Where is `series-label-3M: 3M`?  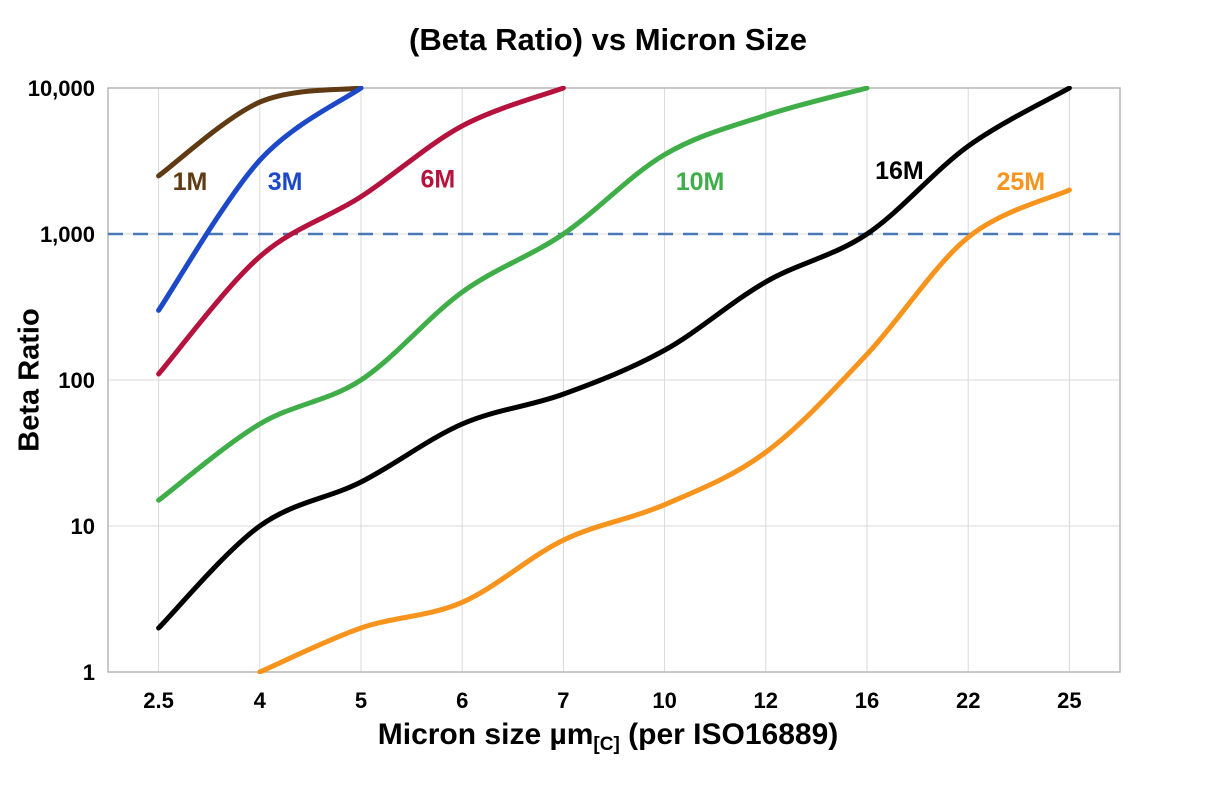
series-label-3M: 3M is located at coordinates (285, 182).